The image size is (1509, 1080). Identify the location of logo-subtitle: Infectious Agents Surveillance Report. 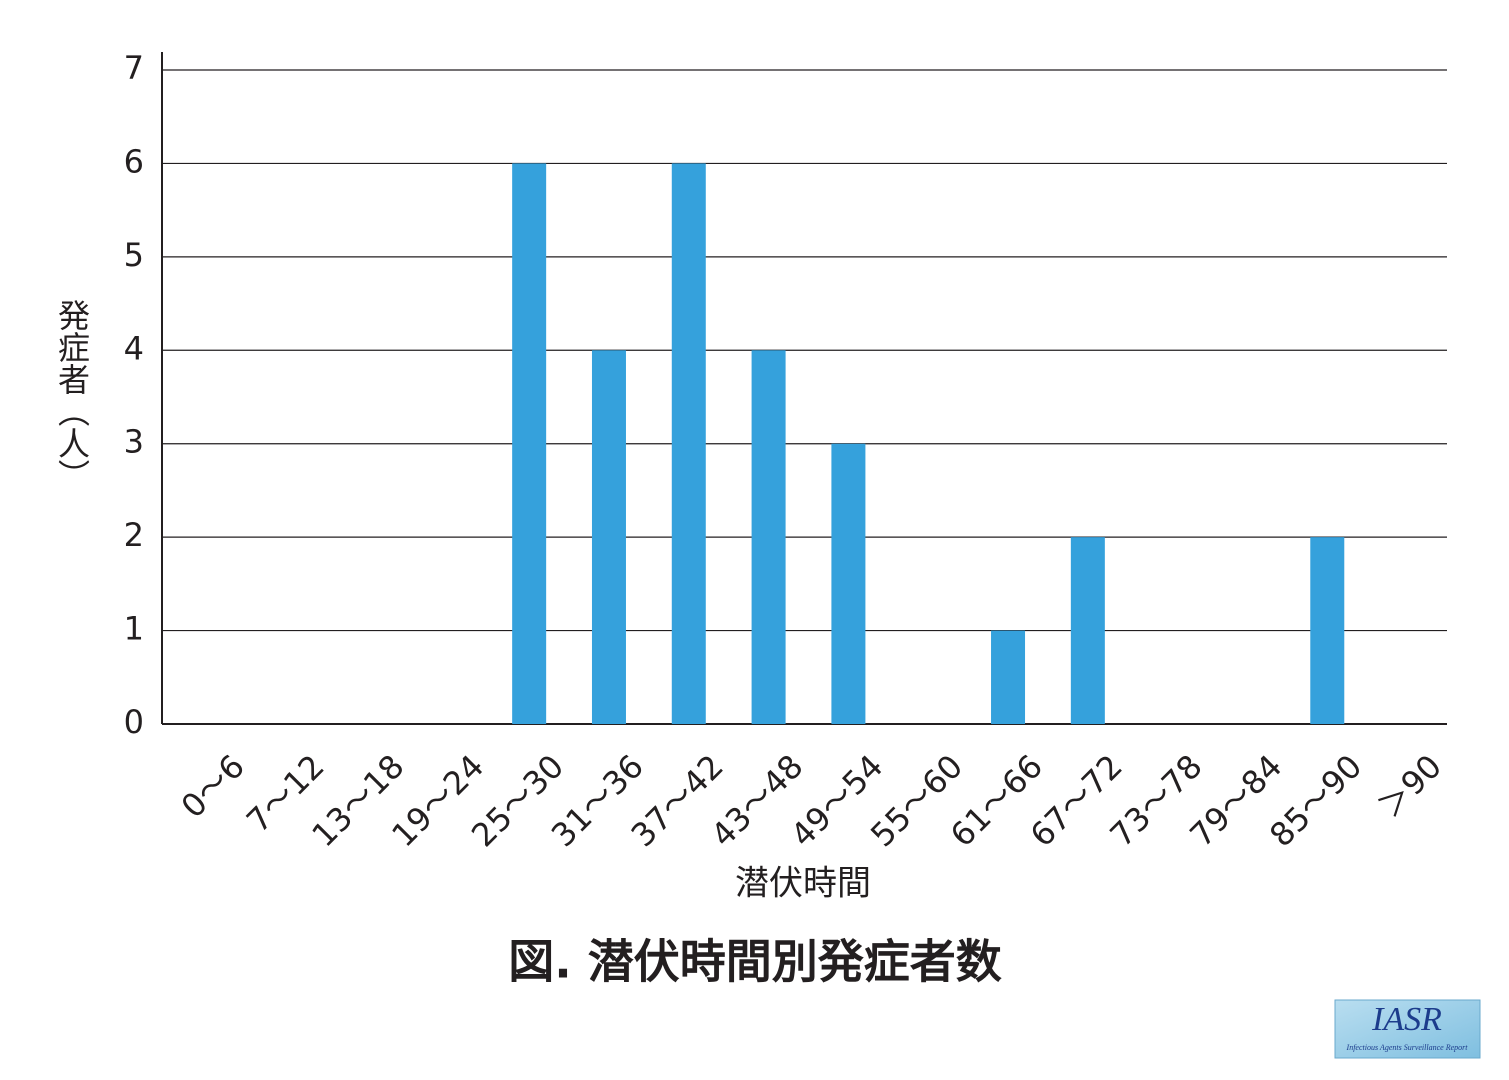
(1407, 1047).